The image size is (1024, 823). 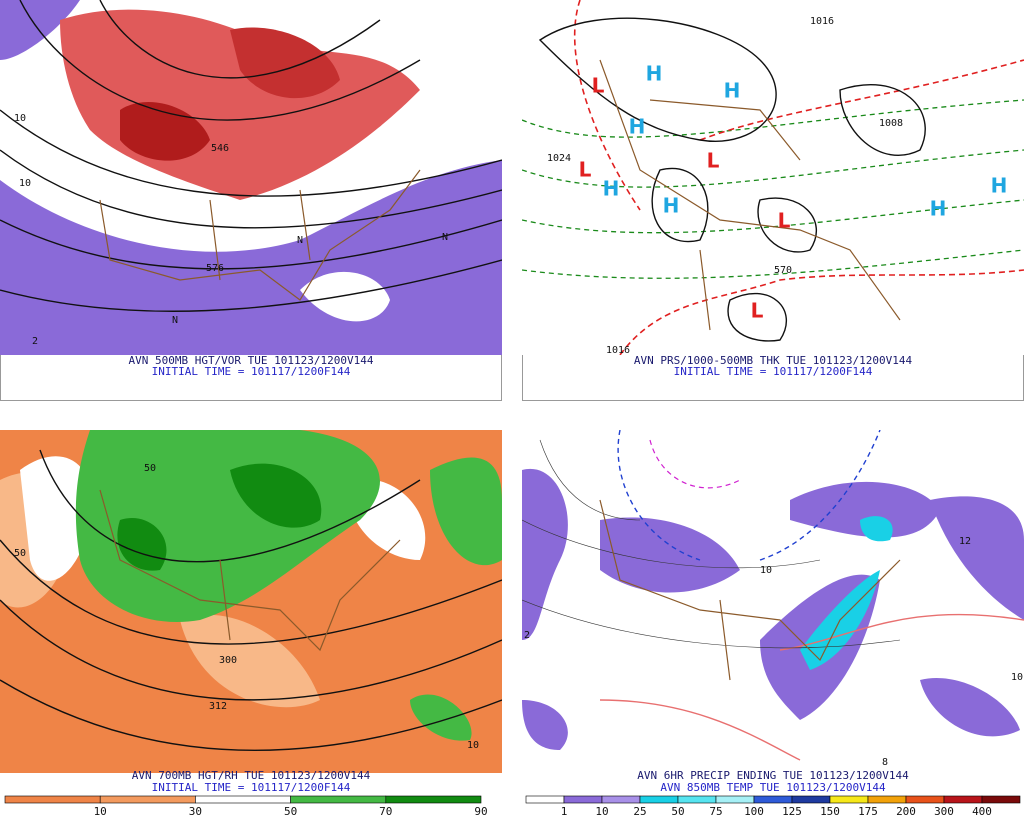 What do you see at coordinates (456, 599) in the screenshot?
I see `rh-moist` at bounding box center [456, 599].